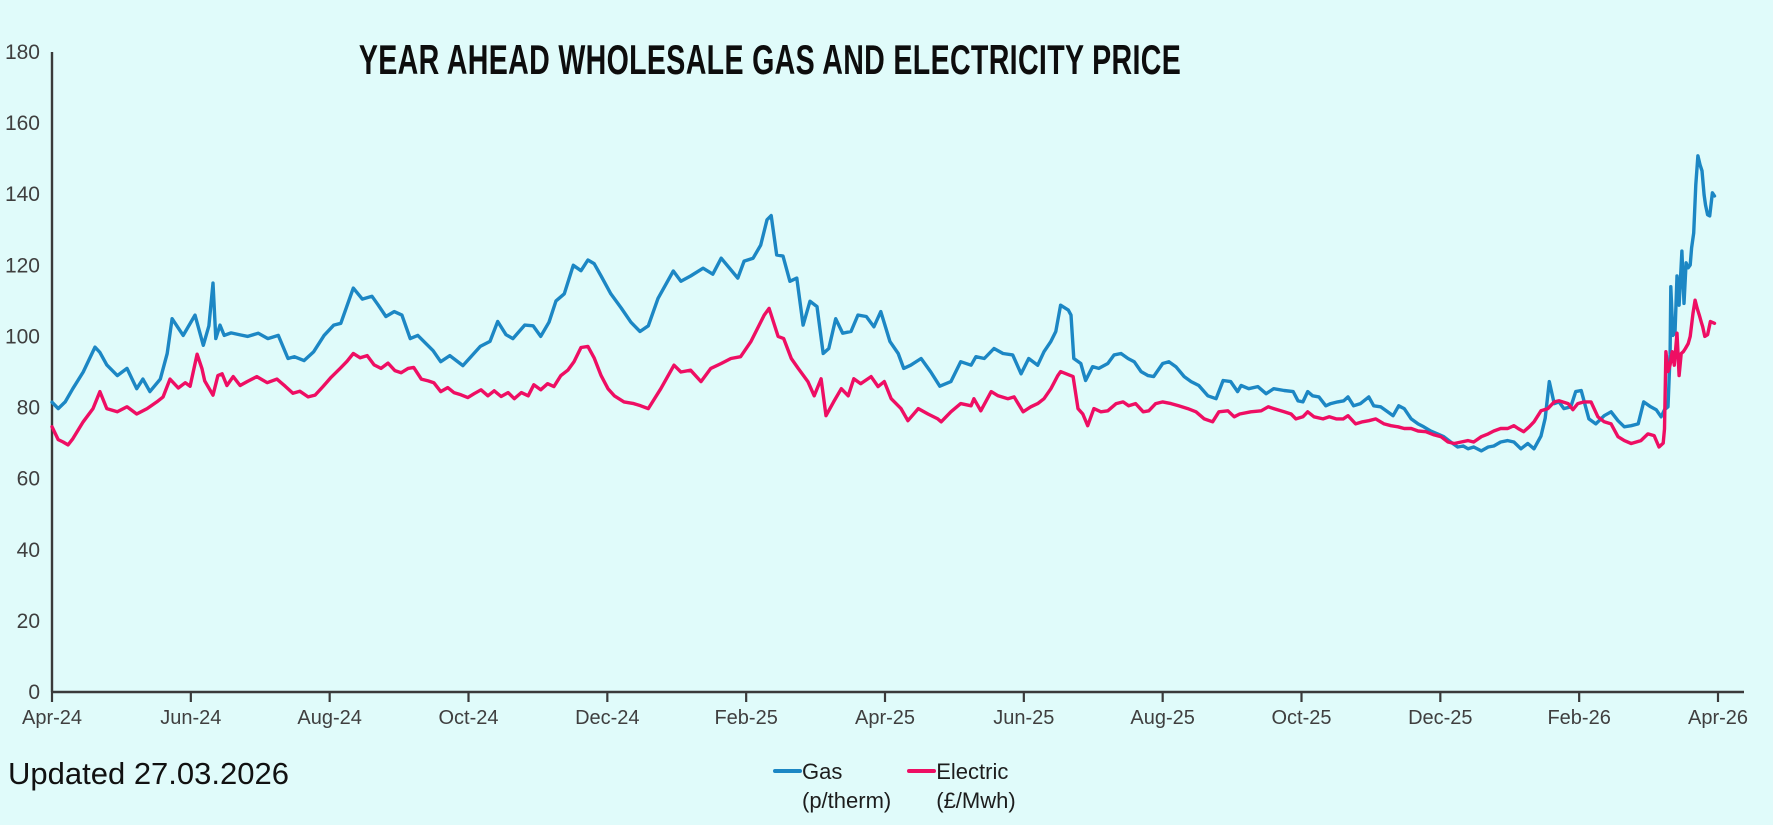 The width and height of the screenshot is (1773, 825). I want to click on x-axis-label: Aug-25, so click(1162, 718).